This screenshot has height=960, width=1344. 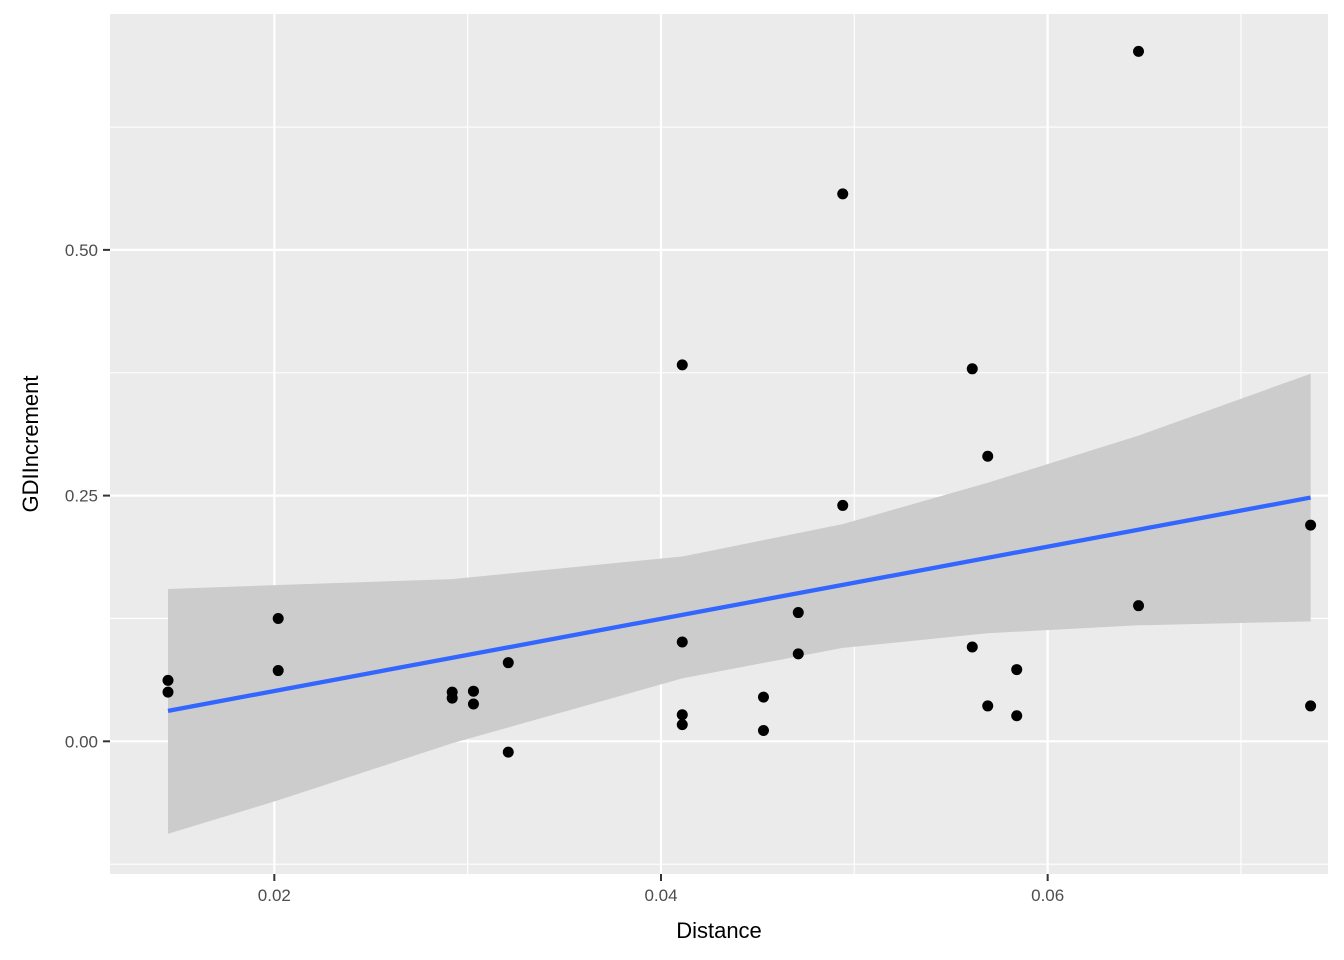 I want to click on x-tick-label: 0.02, so click(x=274, y=895).